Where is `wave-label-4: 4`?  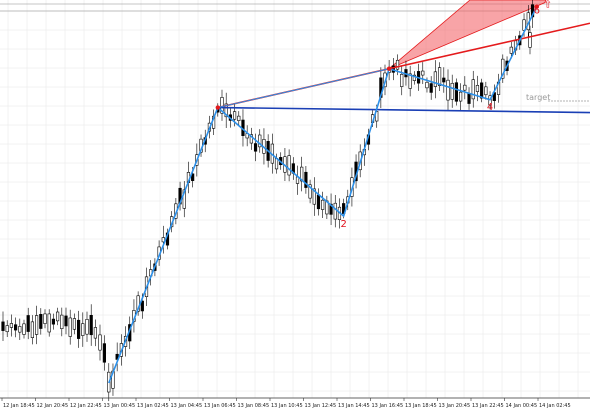
wave-label-4: 4 is located at coordinates (490, 107).